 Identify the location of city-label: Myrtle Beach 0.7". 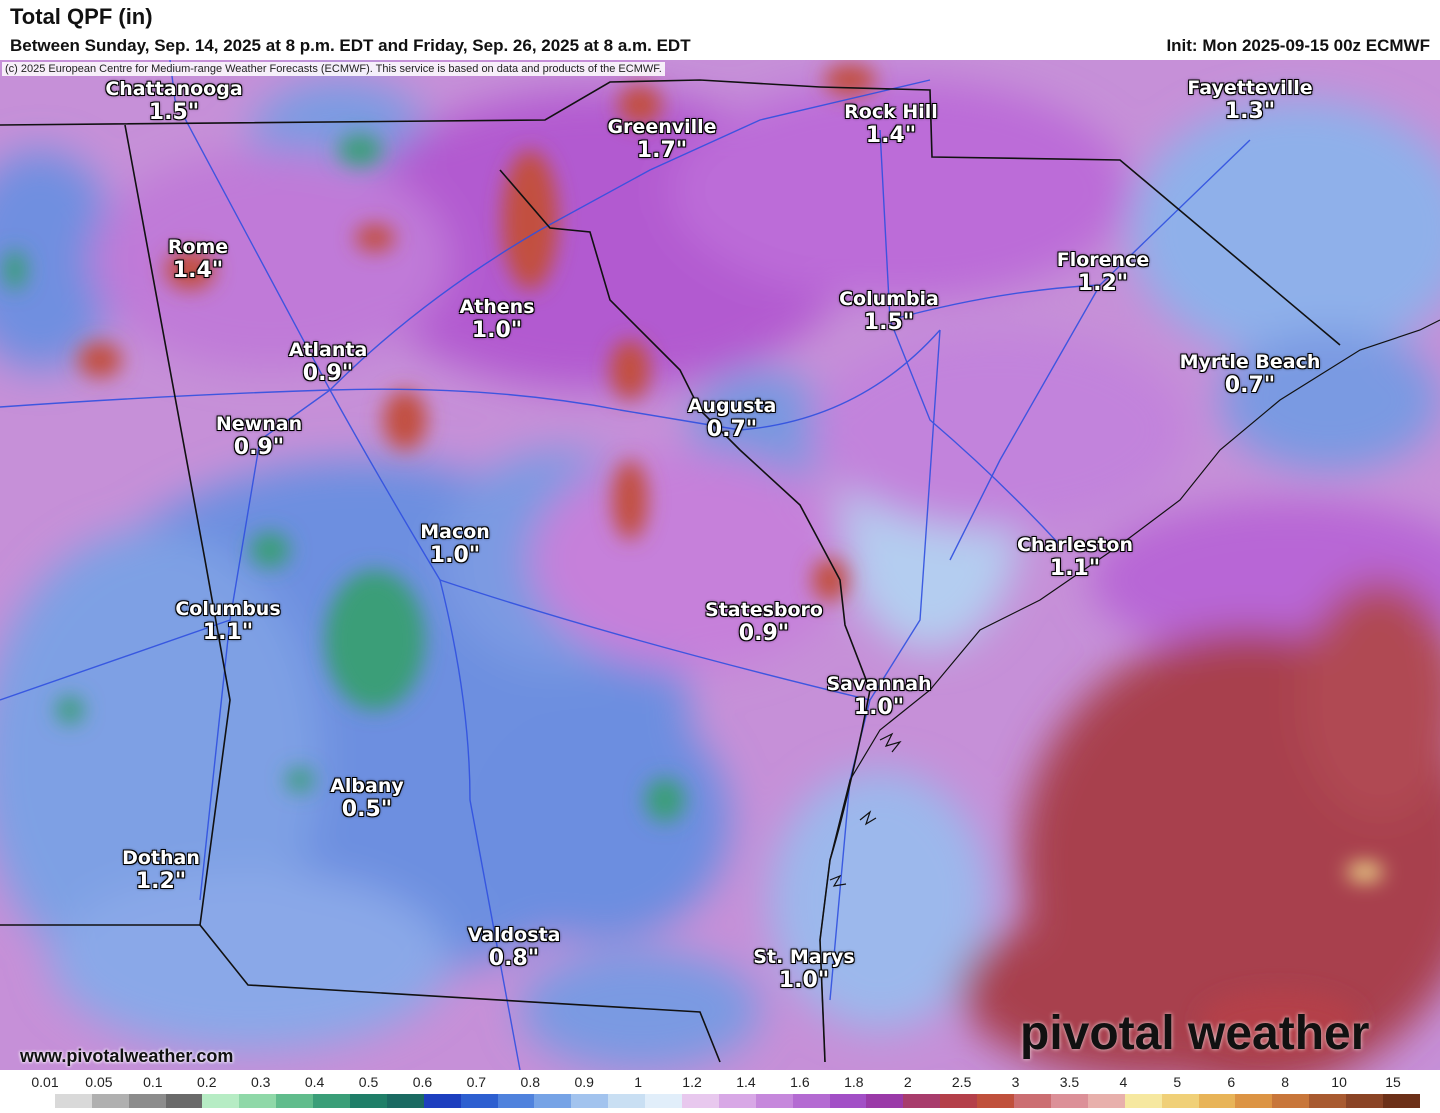
(1250, 374).